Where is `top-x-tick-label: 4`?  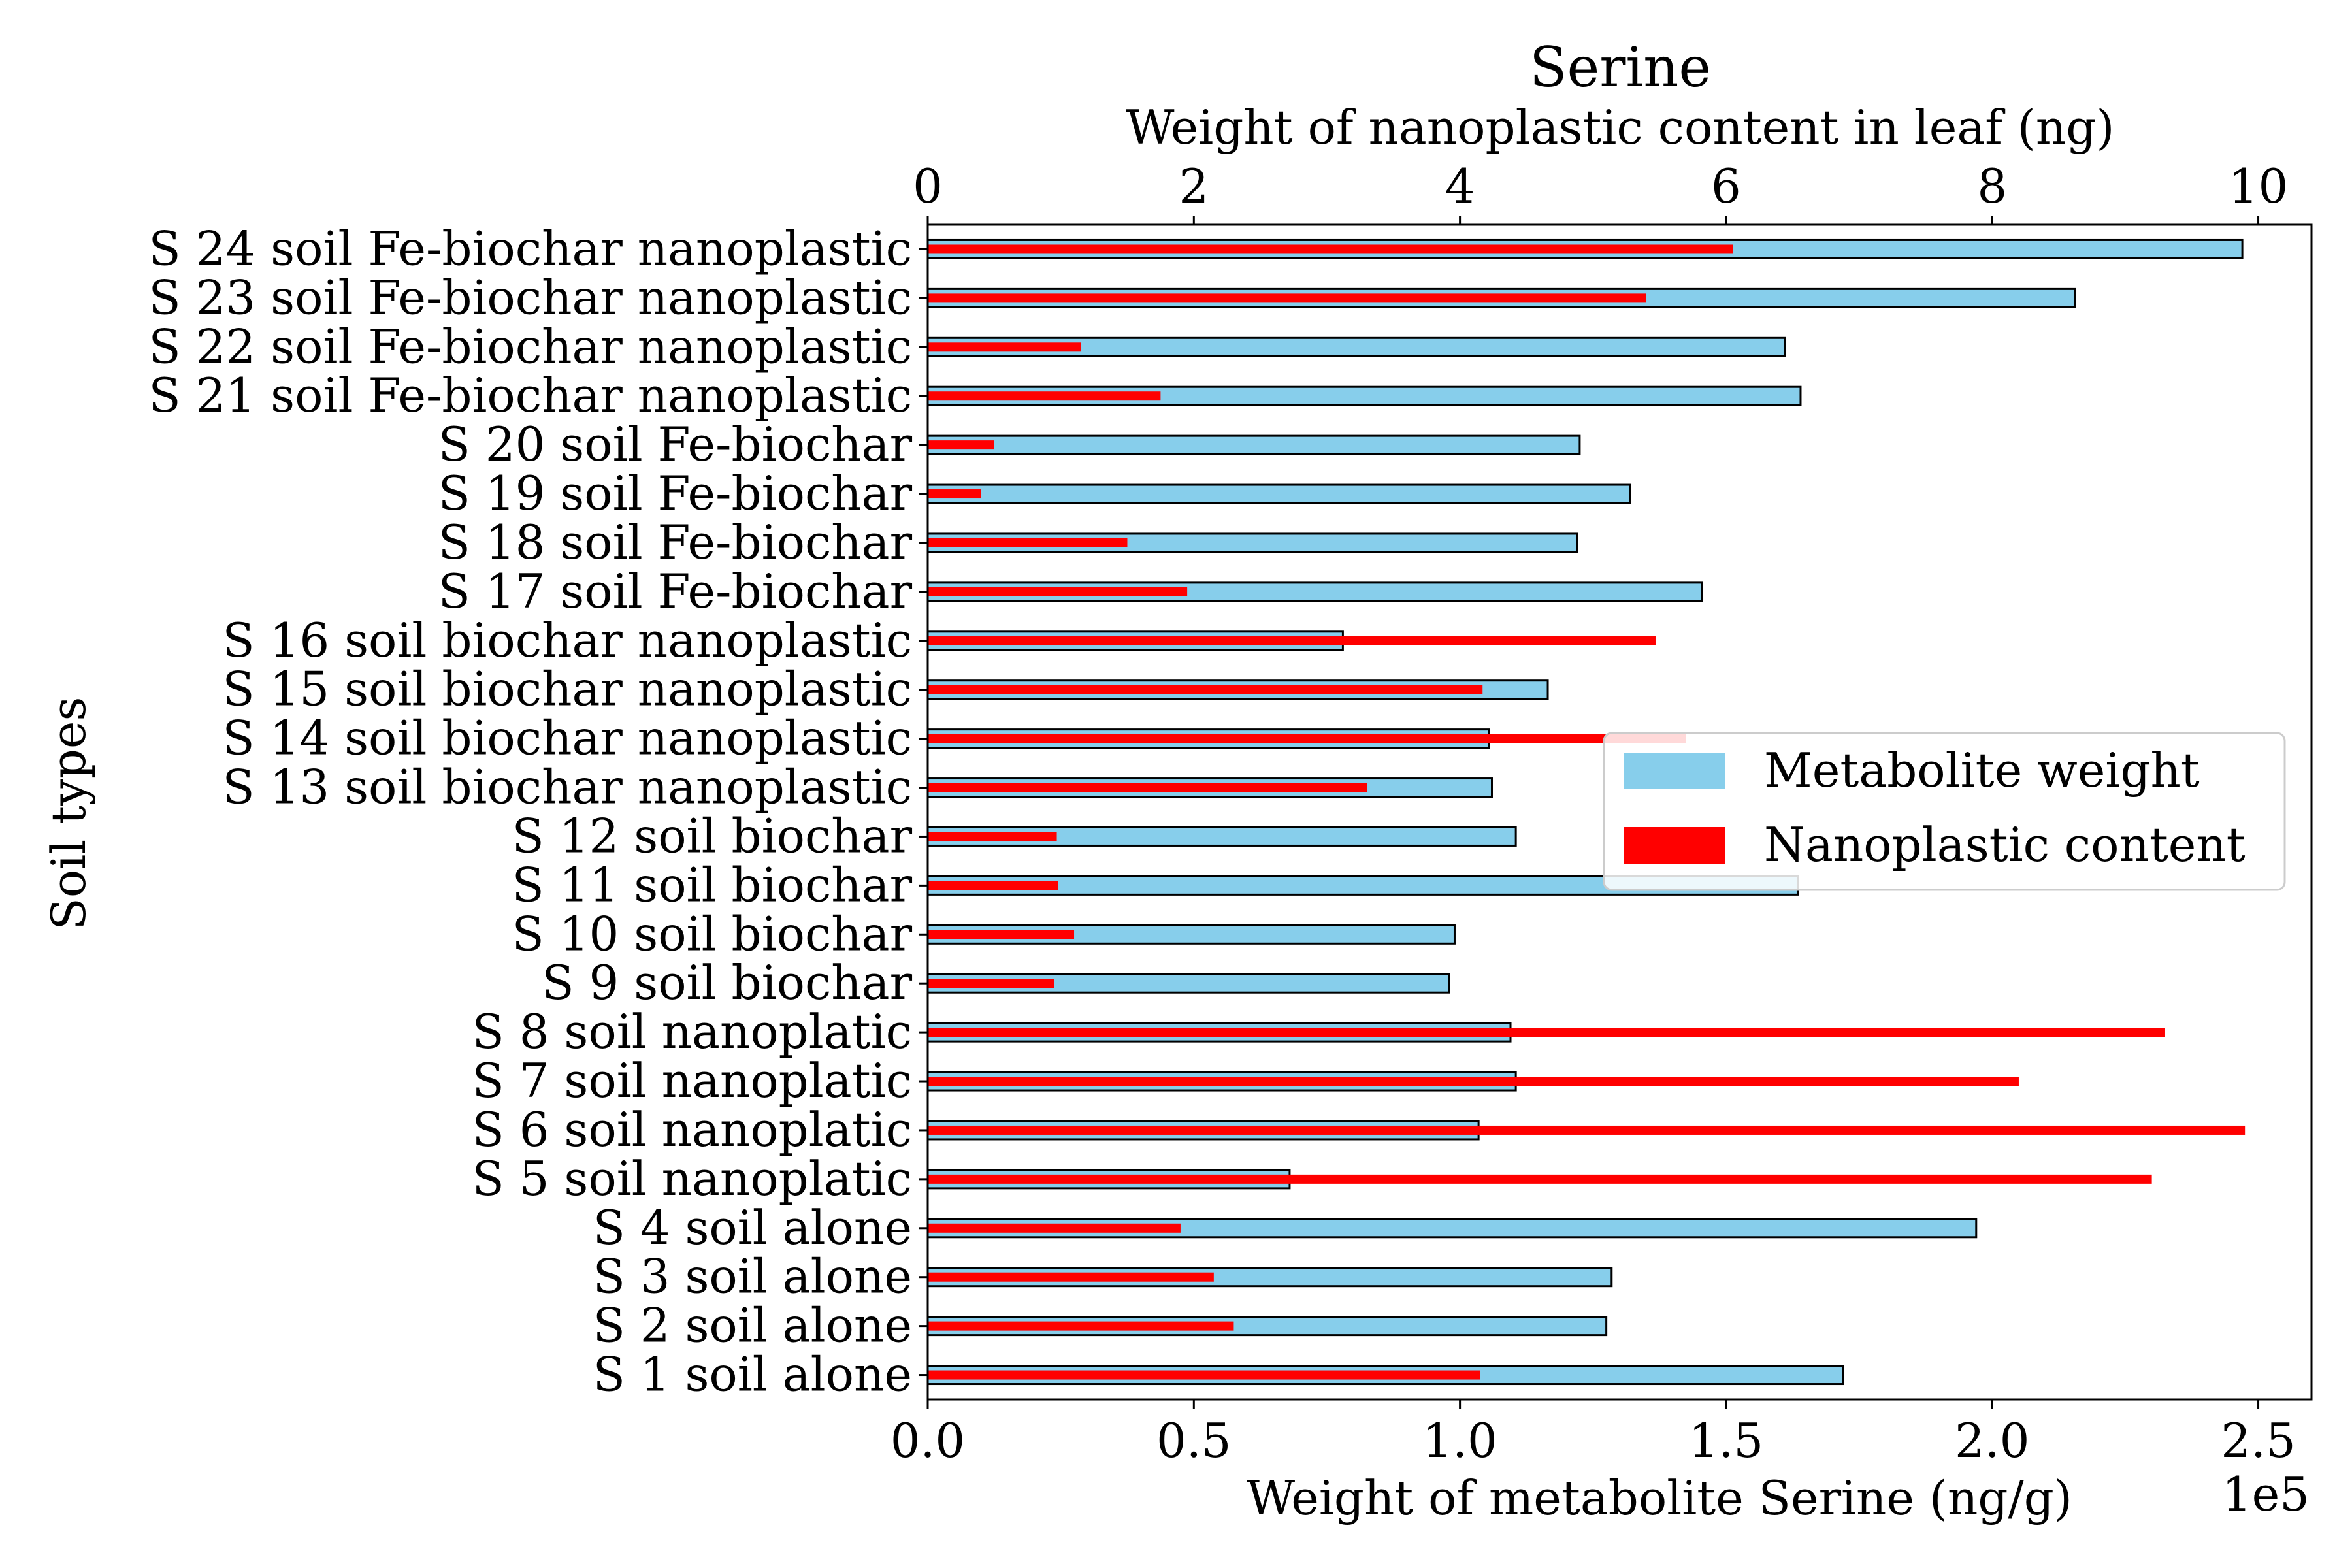 top-x-tick-label: 4 is located at coordinates (1460, 186).